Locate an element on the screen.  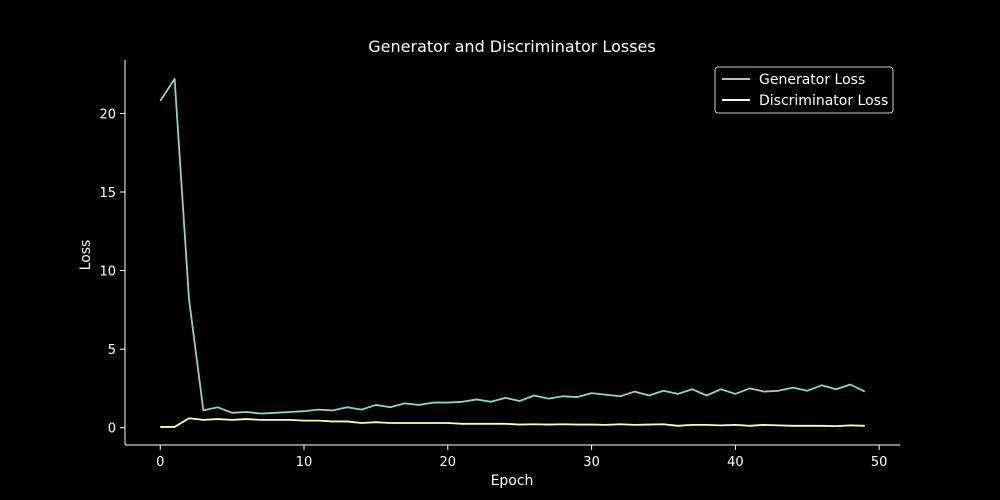
y-ticks: 0 5 10 15 20 is located at coordinates (112, 272).